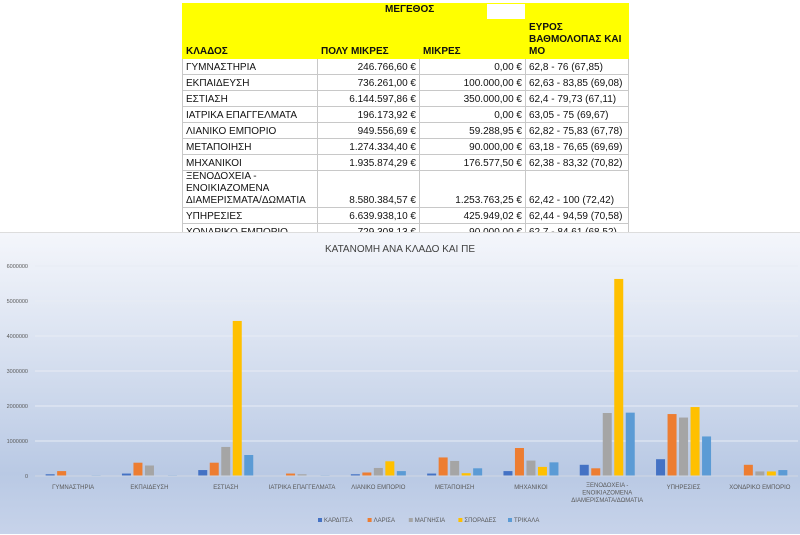 This screenshot has width=800, height=535. I want to click on table-cell: 90.000,00 €, so click(472, 146).